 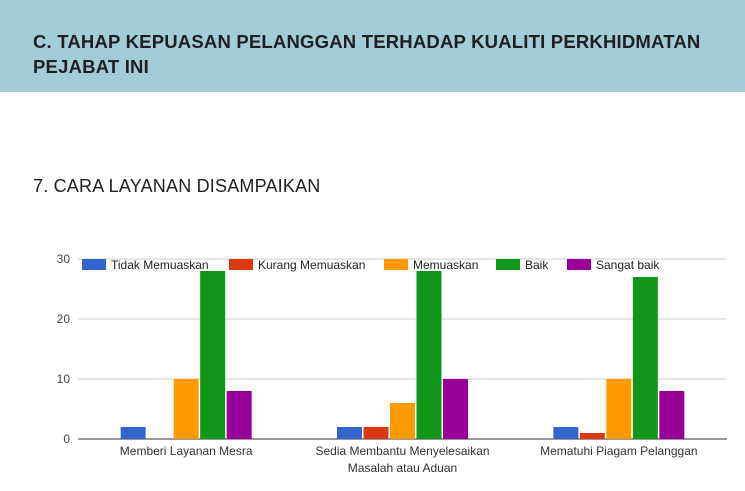 I want to click on category-label: Mematuhi Piagam Pelanggan, so click(x=618, y=451).